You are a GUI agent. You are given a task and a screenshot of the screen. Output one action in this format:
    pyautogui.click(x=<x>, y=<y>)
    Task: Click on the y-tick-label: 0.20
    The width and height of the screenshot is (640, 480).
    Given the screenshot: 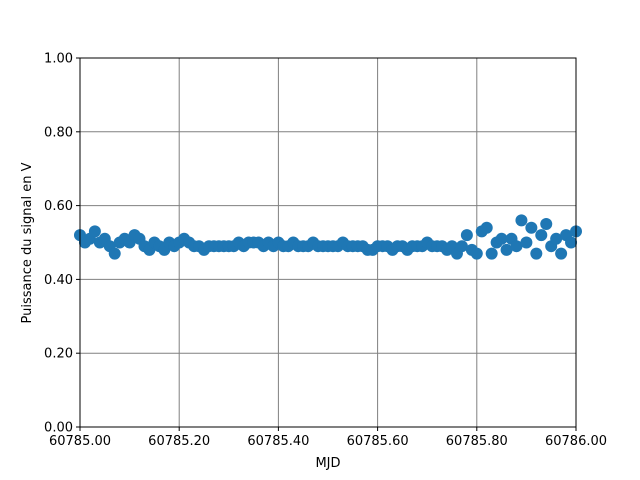 What is the action you would take?
    pyautogui.click(x=58, y=354)
    